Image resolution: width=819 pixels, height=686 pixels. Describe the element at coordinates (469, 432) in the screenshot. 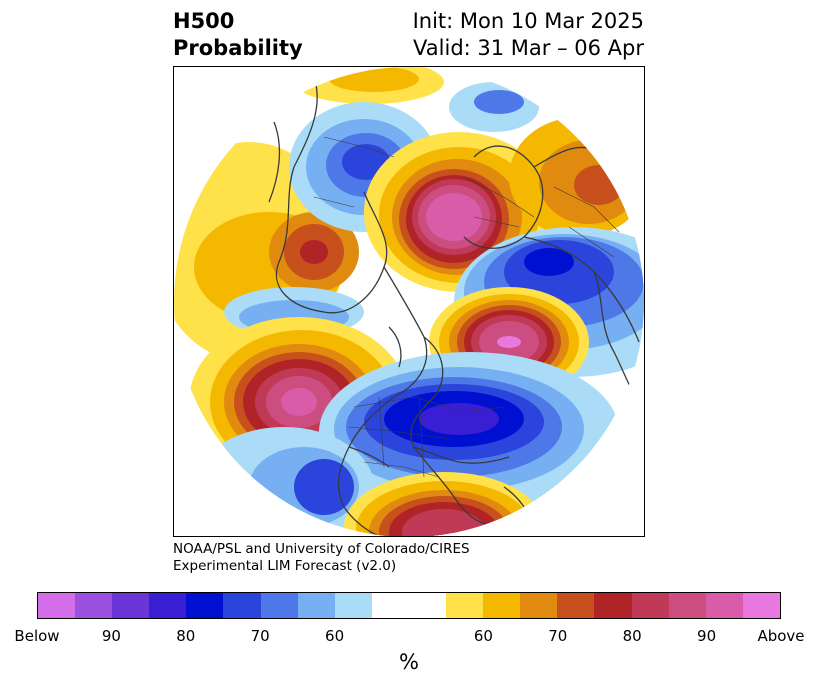

I see `anomaly-south-negative-max` at that location.